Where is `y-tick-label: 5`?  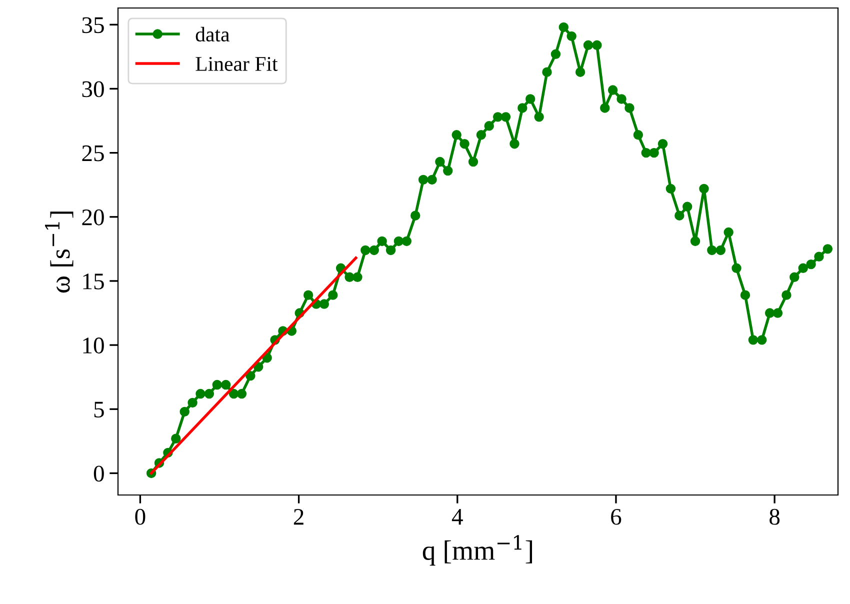 y-tick-label: 5 is located at coordinates (99, 410).